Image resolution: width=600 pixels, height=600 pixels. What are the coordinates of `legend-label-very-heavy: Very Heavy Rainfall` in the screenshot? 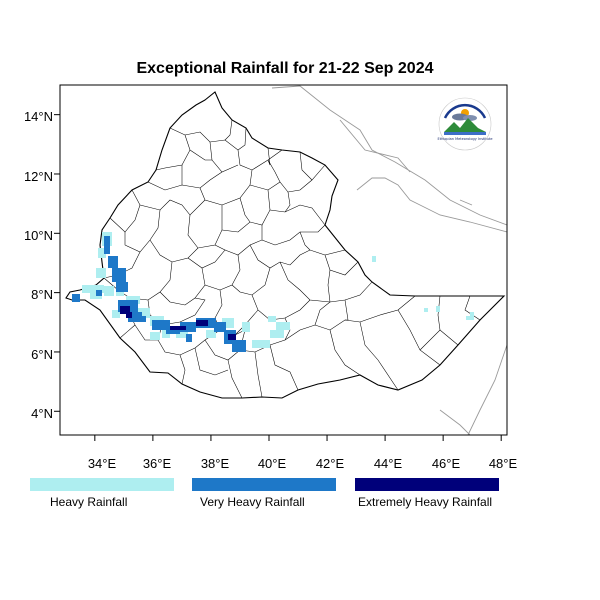 It's located at (252, 502).